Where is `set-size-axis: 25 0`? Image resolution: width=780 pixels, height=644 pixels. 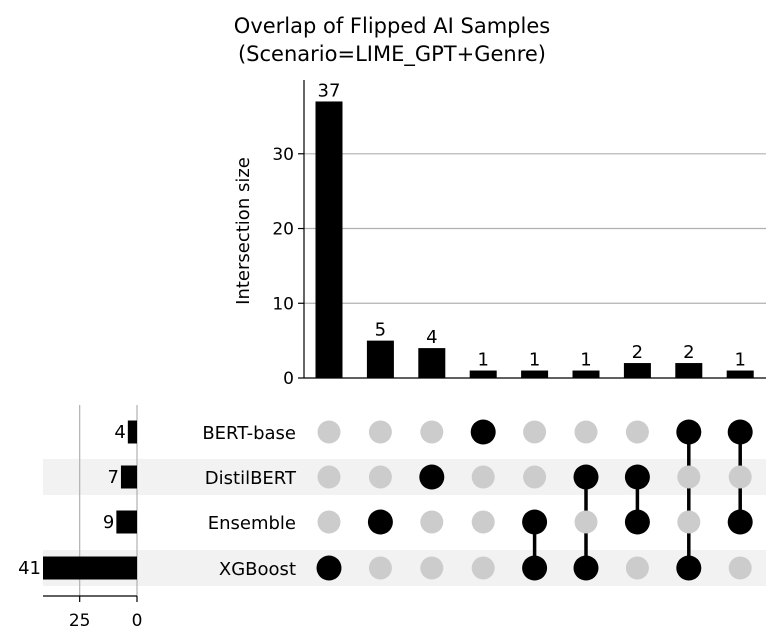
set-size-axis: 25 0 is located at coordinates (93, 613).